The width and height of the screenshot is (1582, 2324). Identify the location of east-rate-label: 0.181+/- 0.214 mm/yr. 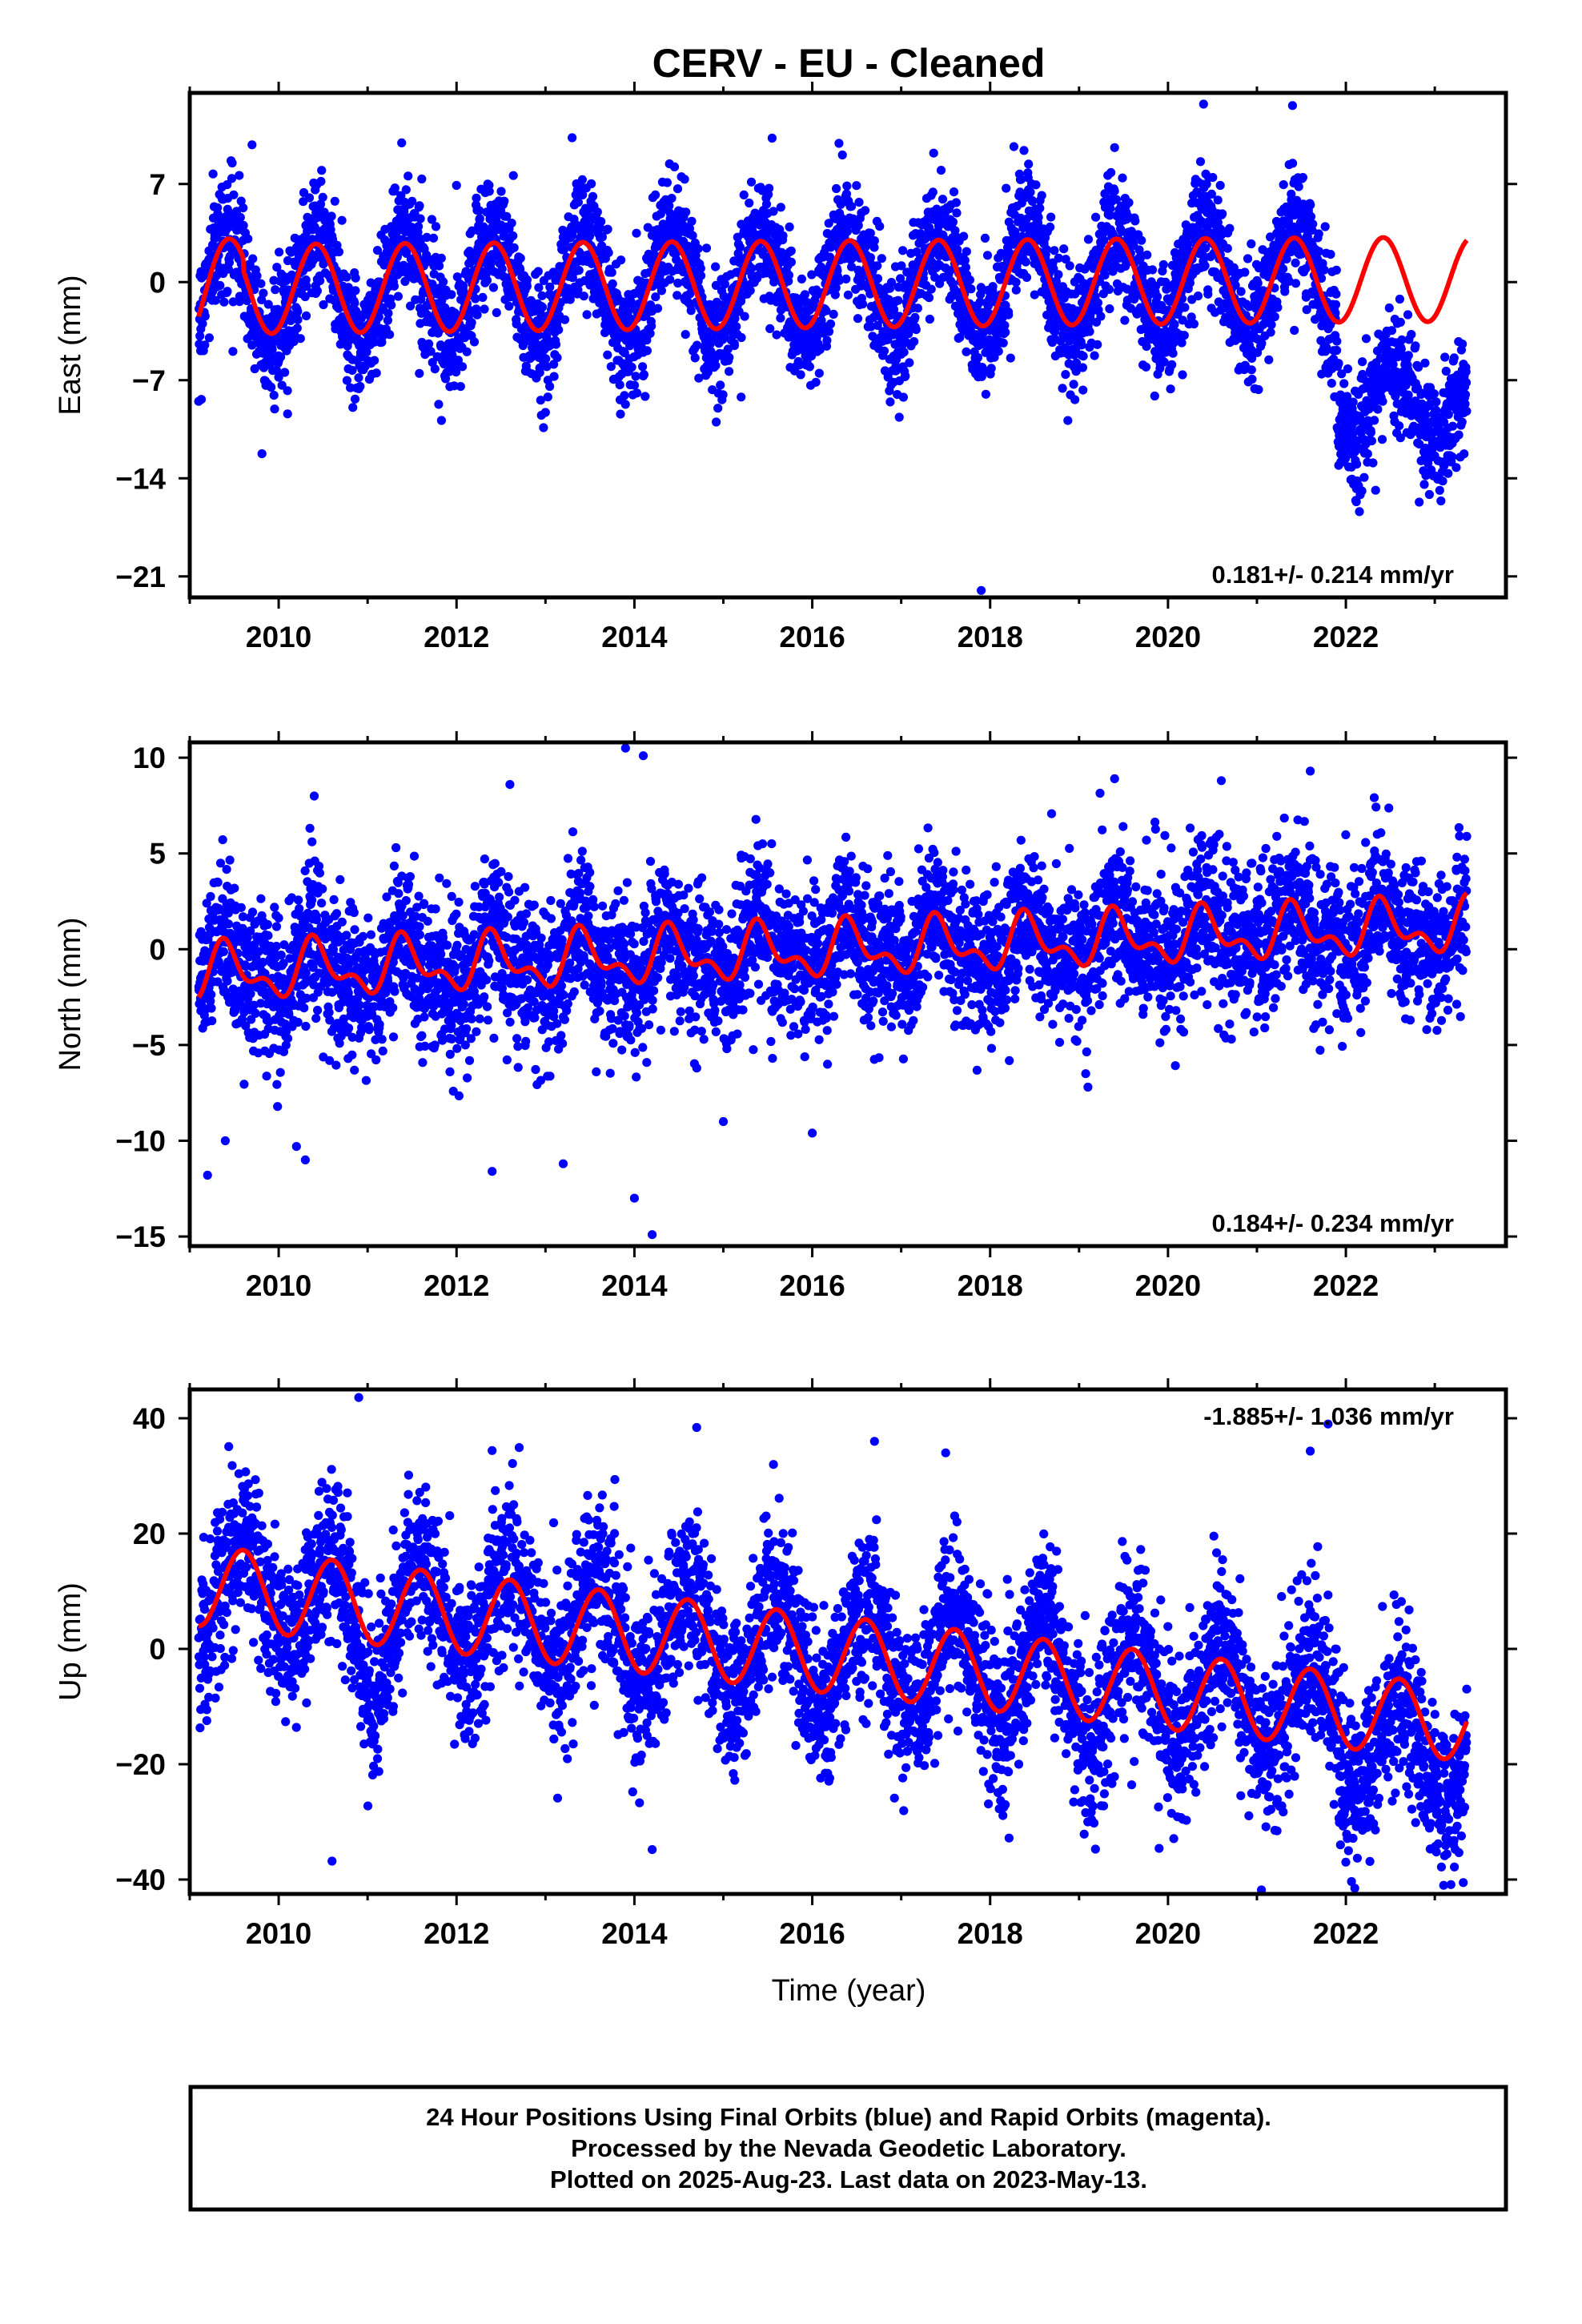
(1333, 575).